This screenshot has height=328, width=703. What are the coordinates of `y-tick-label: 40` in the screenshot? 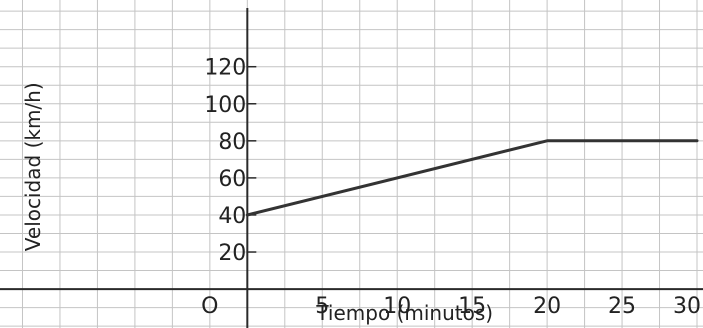 It's located at (232, 216).